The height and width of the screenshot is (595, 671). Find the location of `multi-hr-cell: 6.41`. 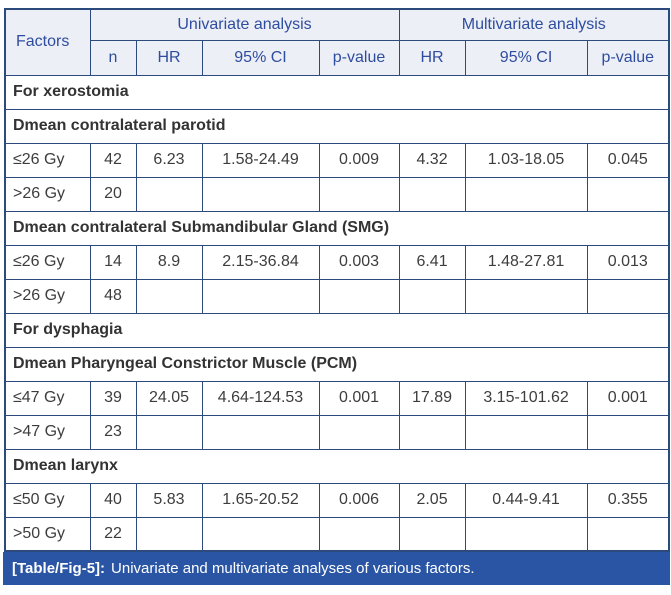

multi-hr-cell: 6.41 is located at coordinates (432, 262).